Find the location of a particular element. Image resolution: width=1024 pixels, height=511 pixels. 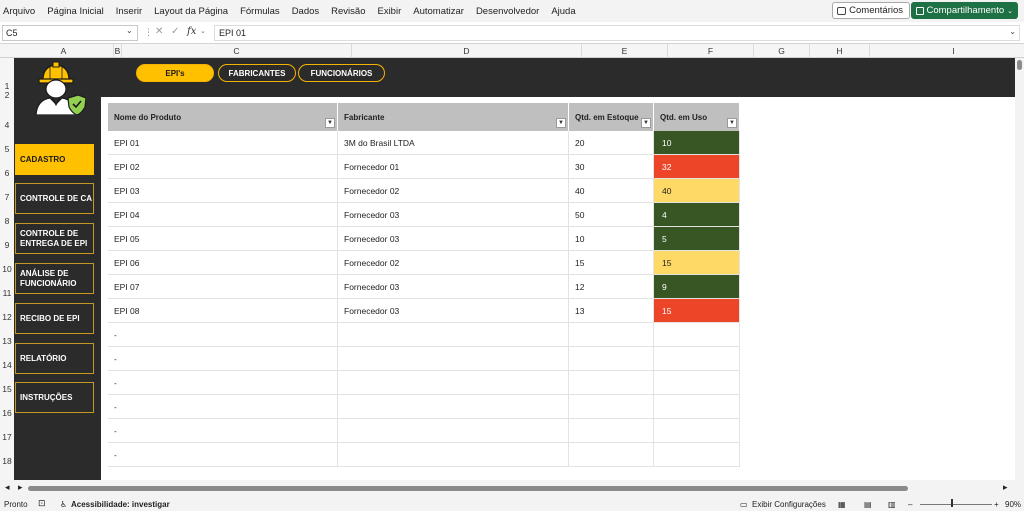

cell-qtd-uso: 40 is located at coordinates (697, 191).